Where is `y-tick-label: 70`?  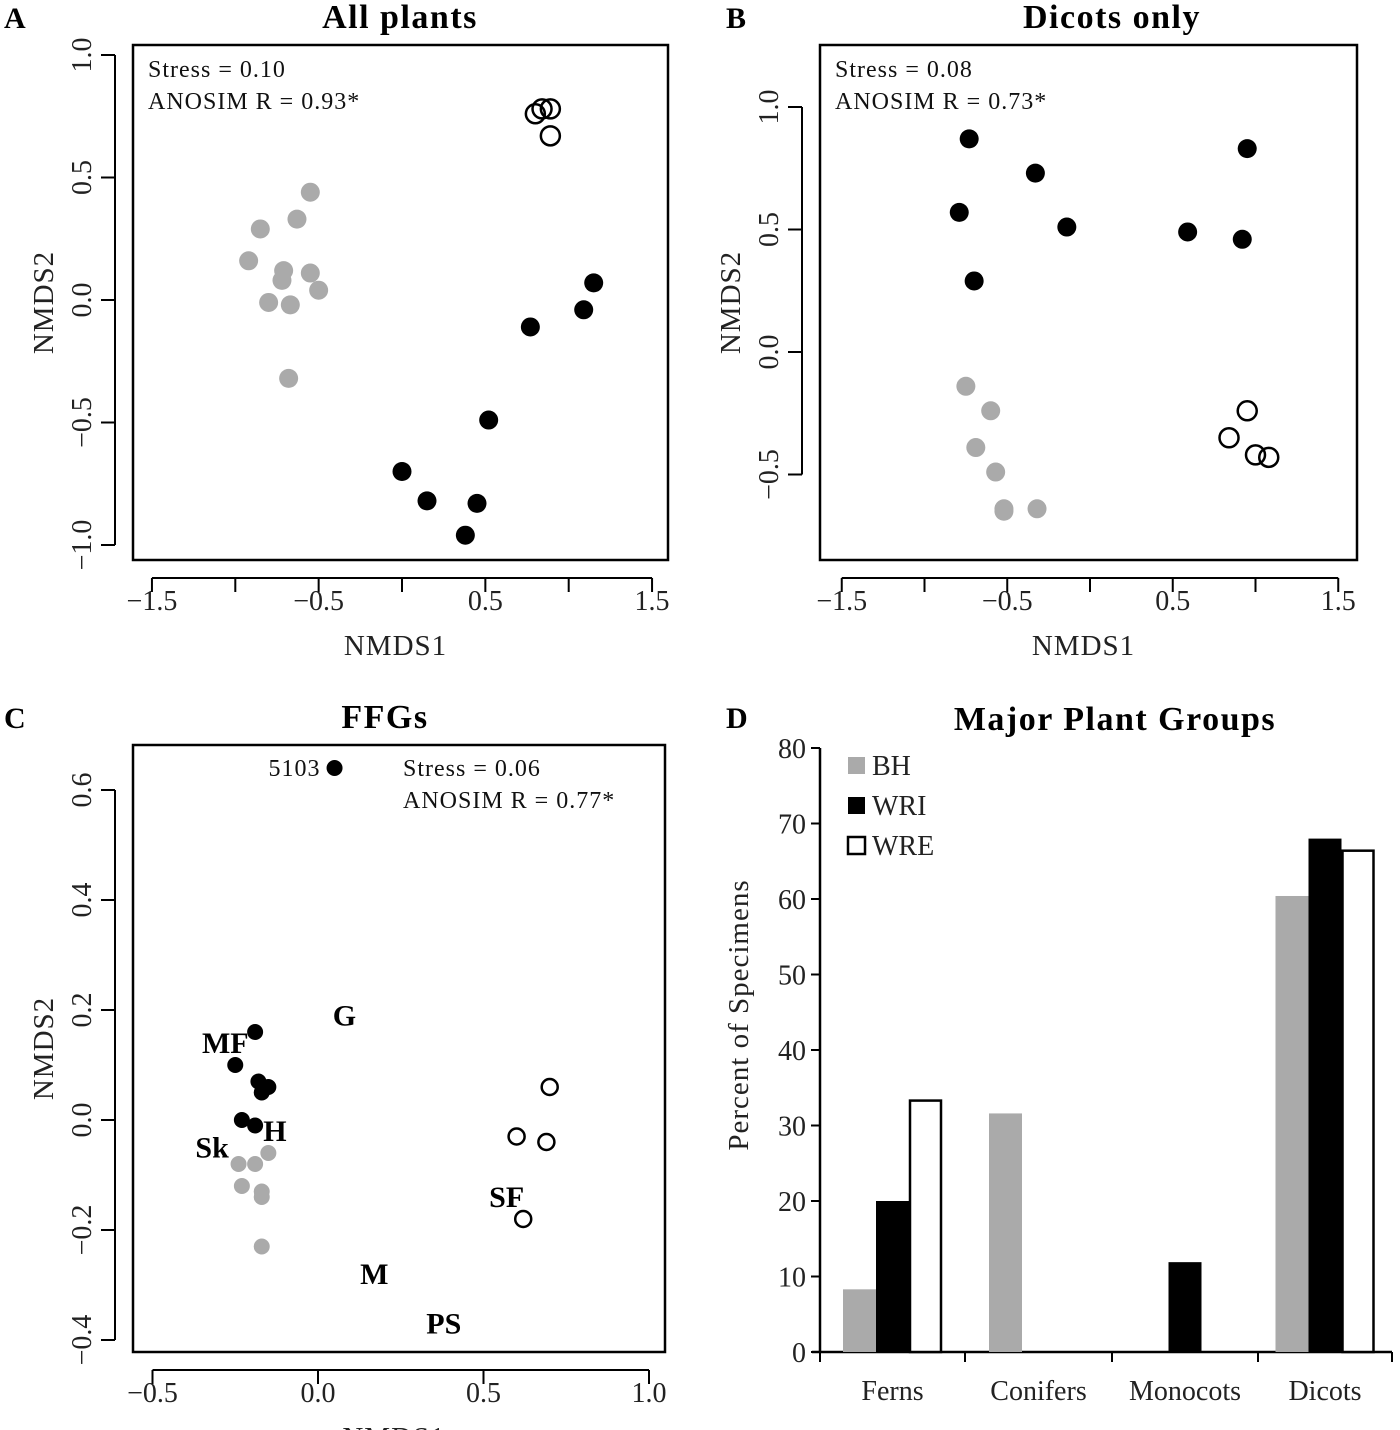
y-tick-label: 70 is located at coordinates (792, 825).